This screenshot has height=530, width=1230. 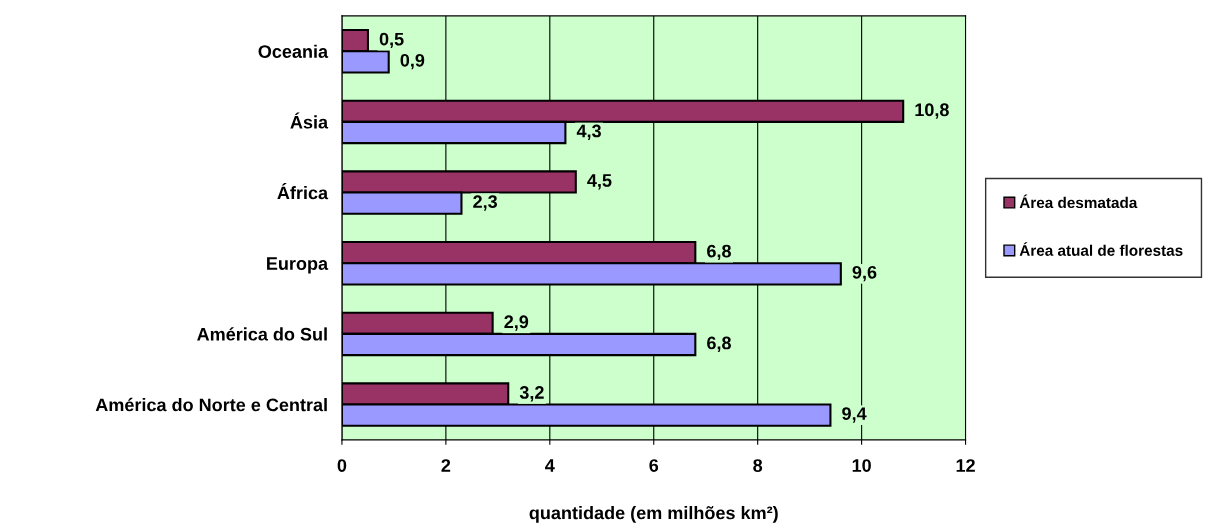 I want to click on data-label: 4,5, so click(x=599, y=182).